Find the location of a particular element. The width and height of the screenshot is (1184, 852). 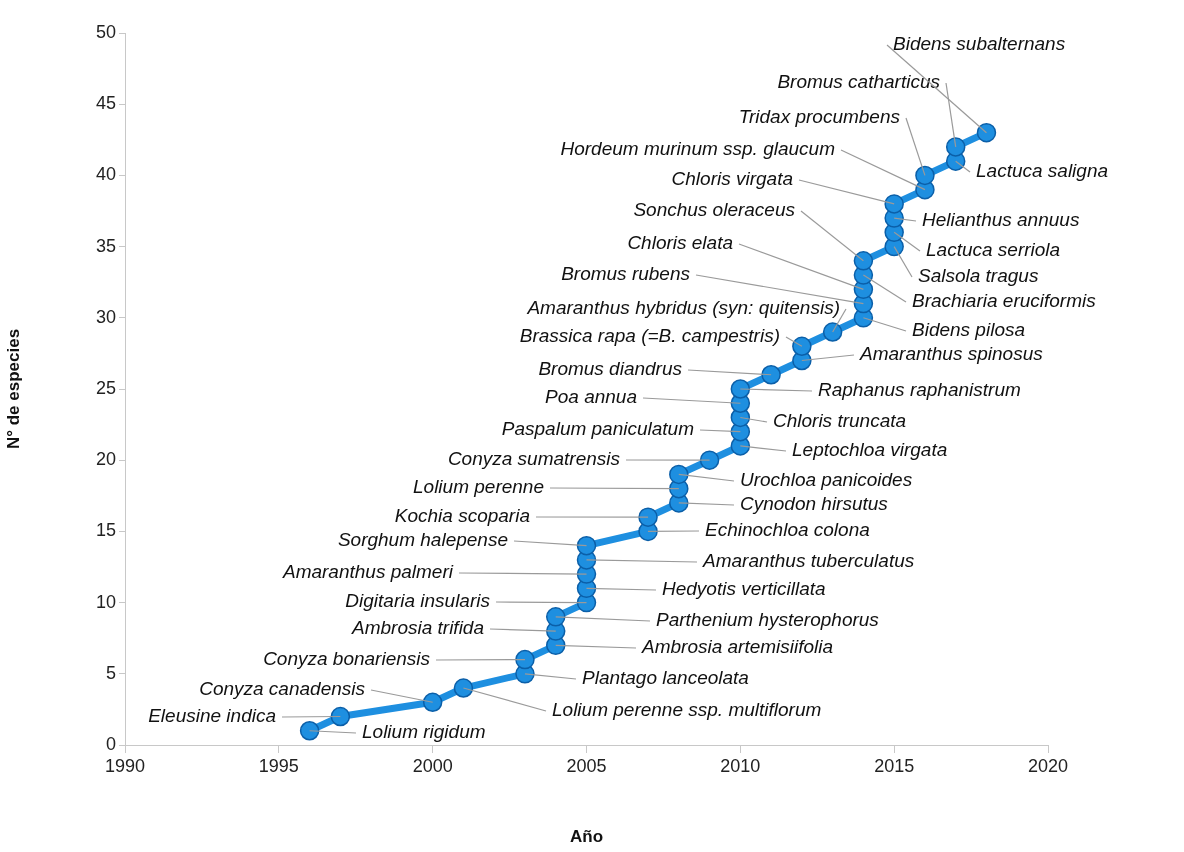

annotation: Conyza sumatrensis is located at coordinates (534, 459).